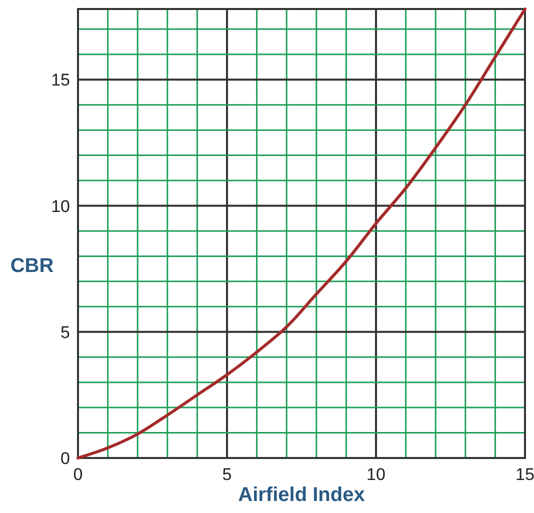 The height and width of the screenshot is (513, 534). What do you see at coordinates (60, 206) in the screenshot?
I see `y-tick-label: 10` at bounding box center [60, 206].